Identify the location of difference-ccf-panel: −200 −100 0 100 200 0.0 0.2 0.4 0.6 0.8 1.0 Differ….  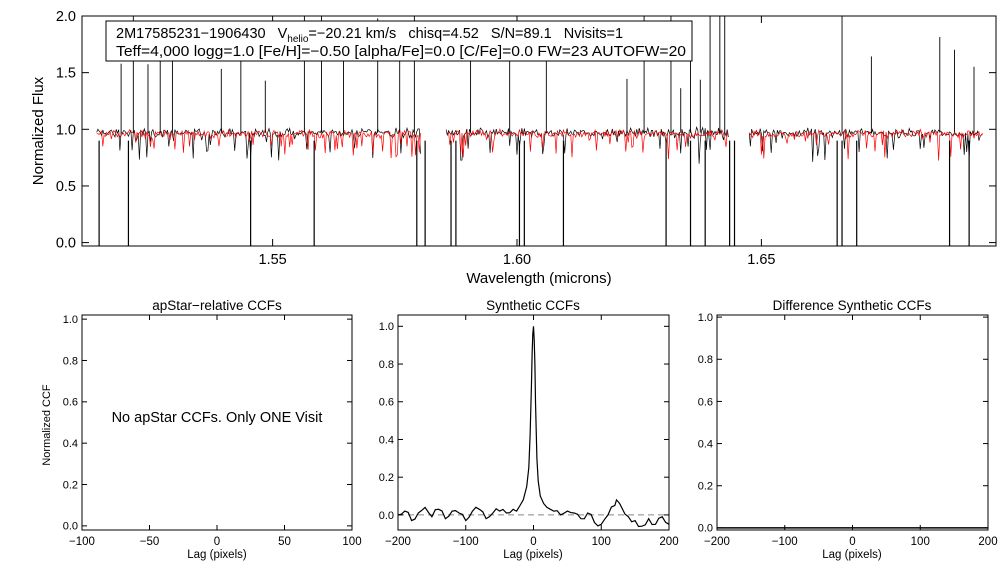
(848, 429).